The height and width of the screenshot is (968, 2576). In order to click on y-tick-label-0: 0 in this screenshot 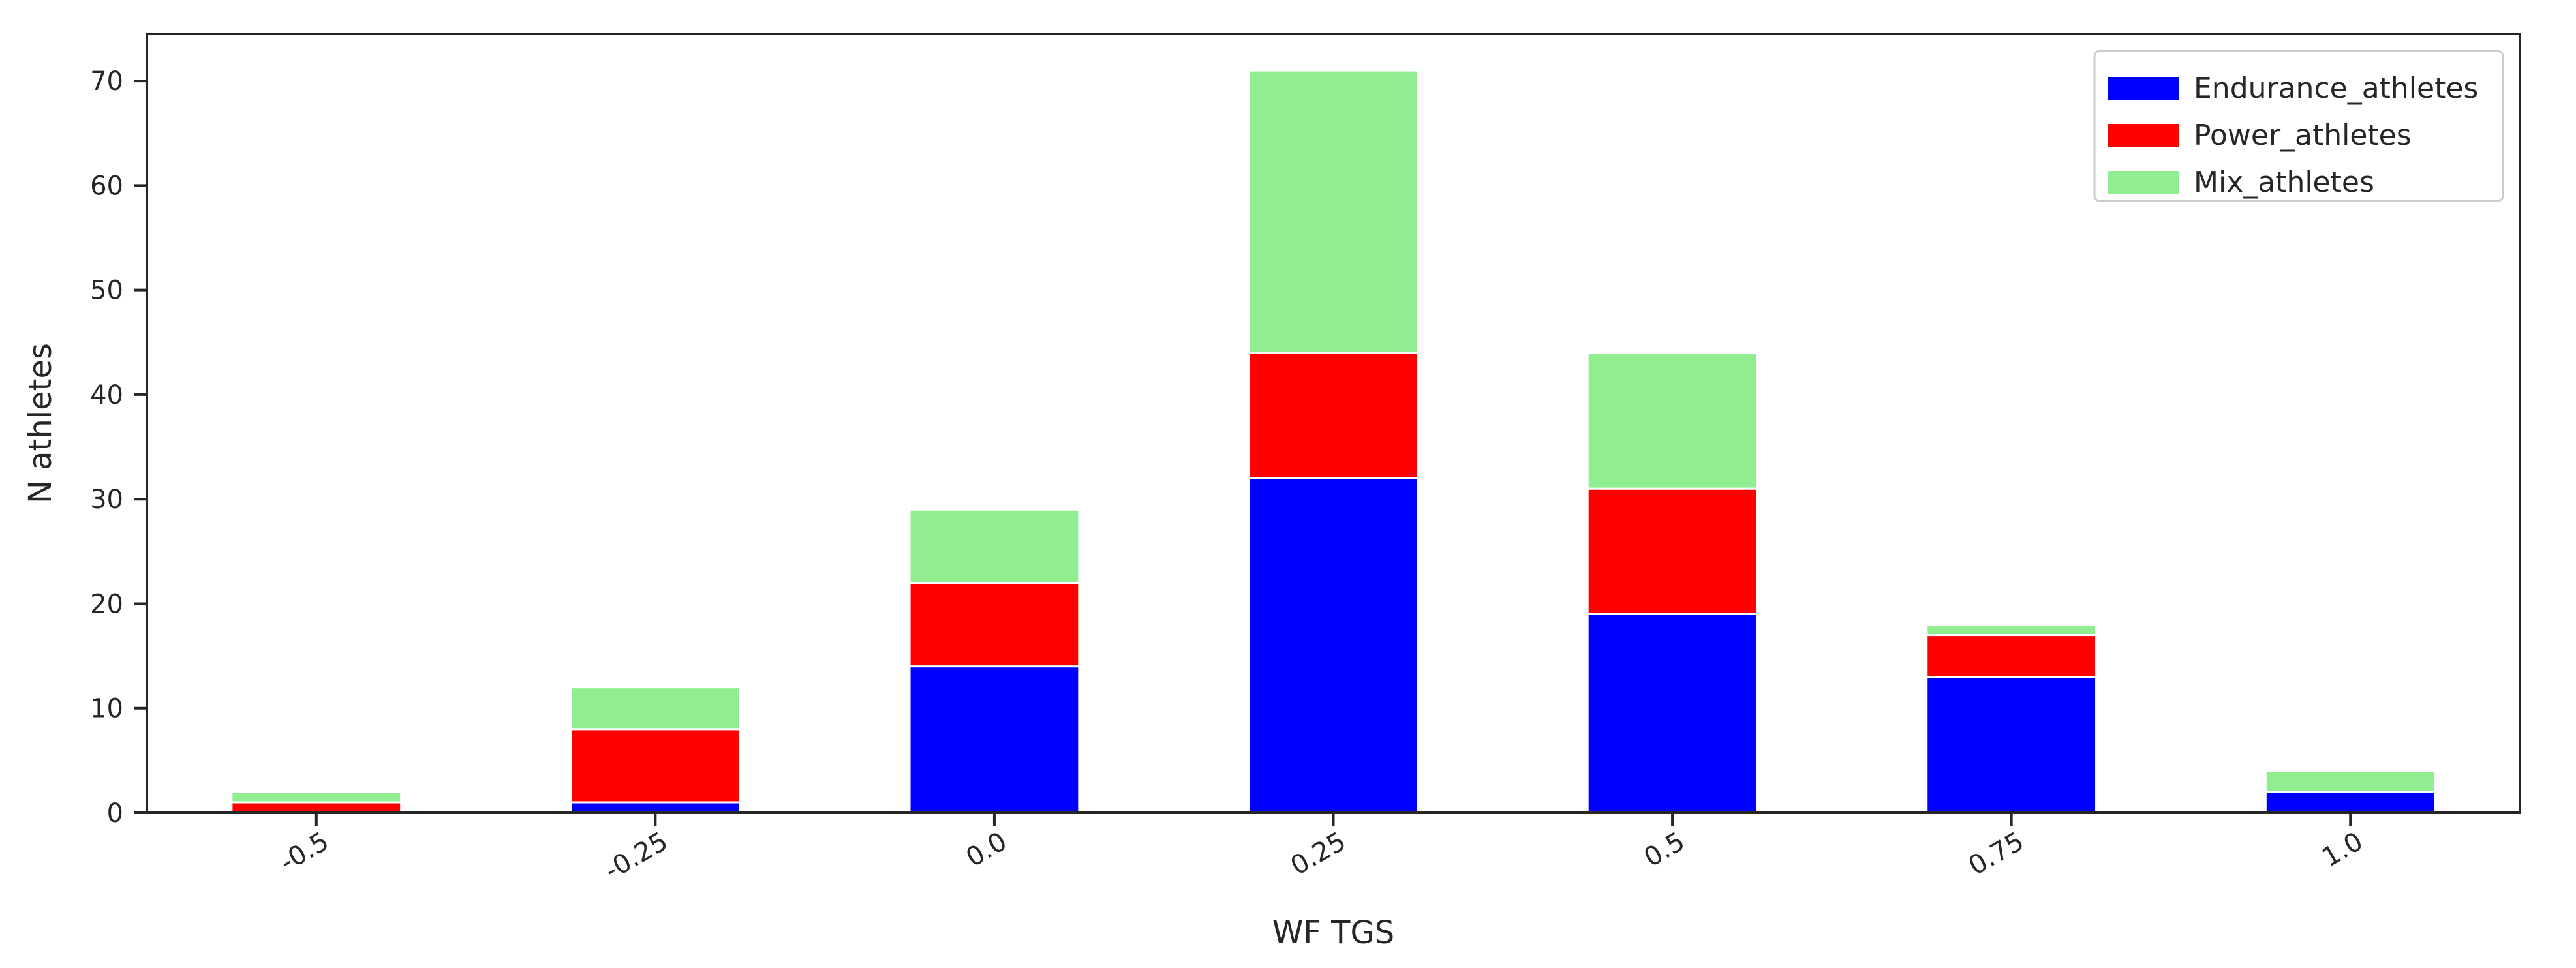, I will do `click(115, 813)`.